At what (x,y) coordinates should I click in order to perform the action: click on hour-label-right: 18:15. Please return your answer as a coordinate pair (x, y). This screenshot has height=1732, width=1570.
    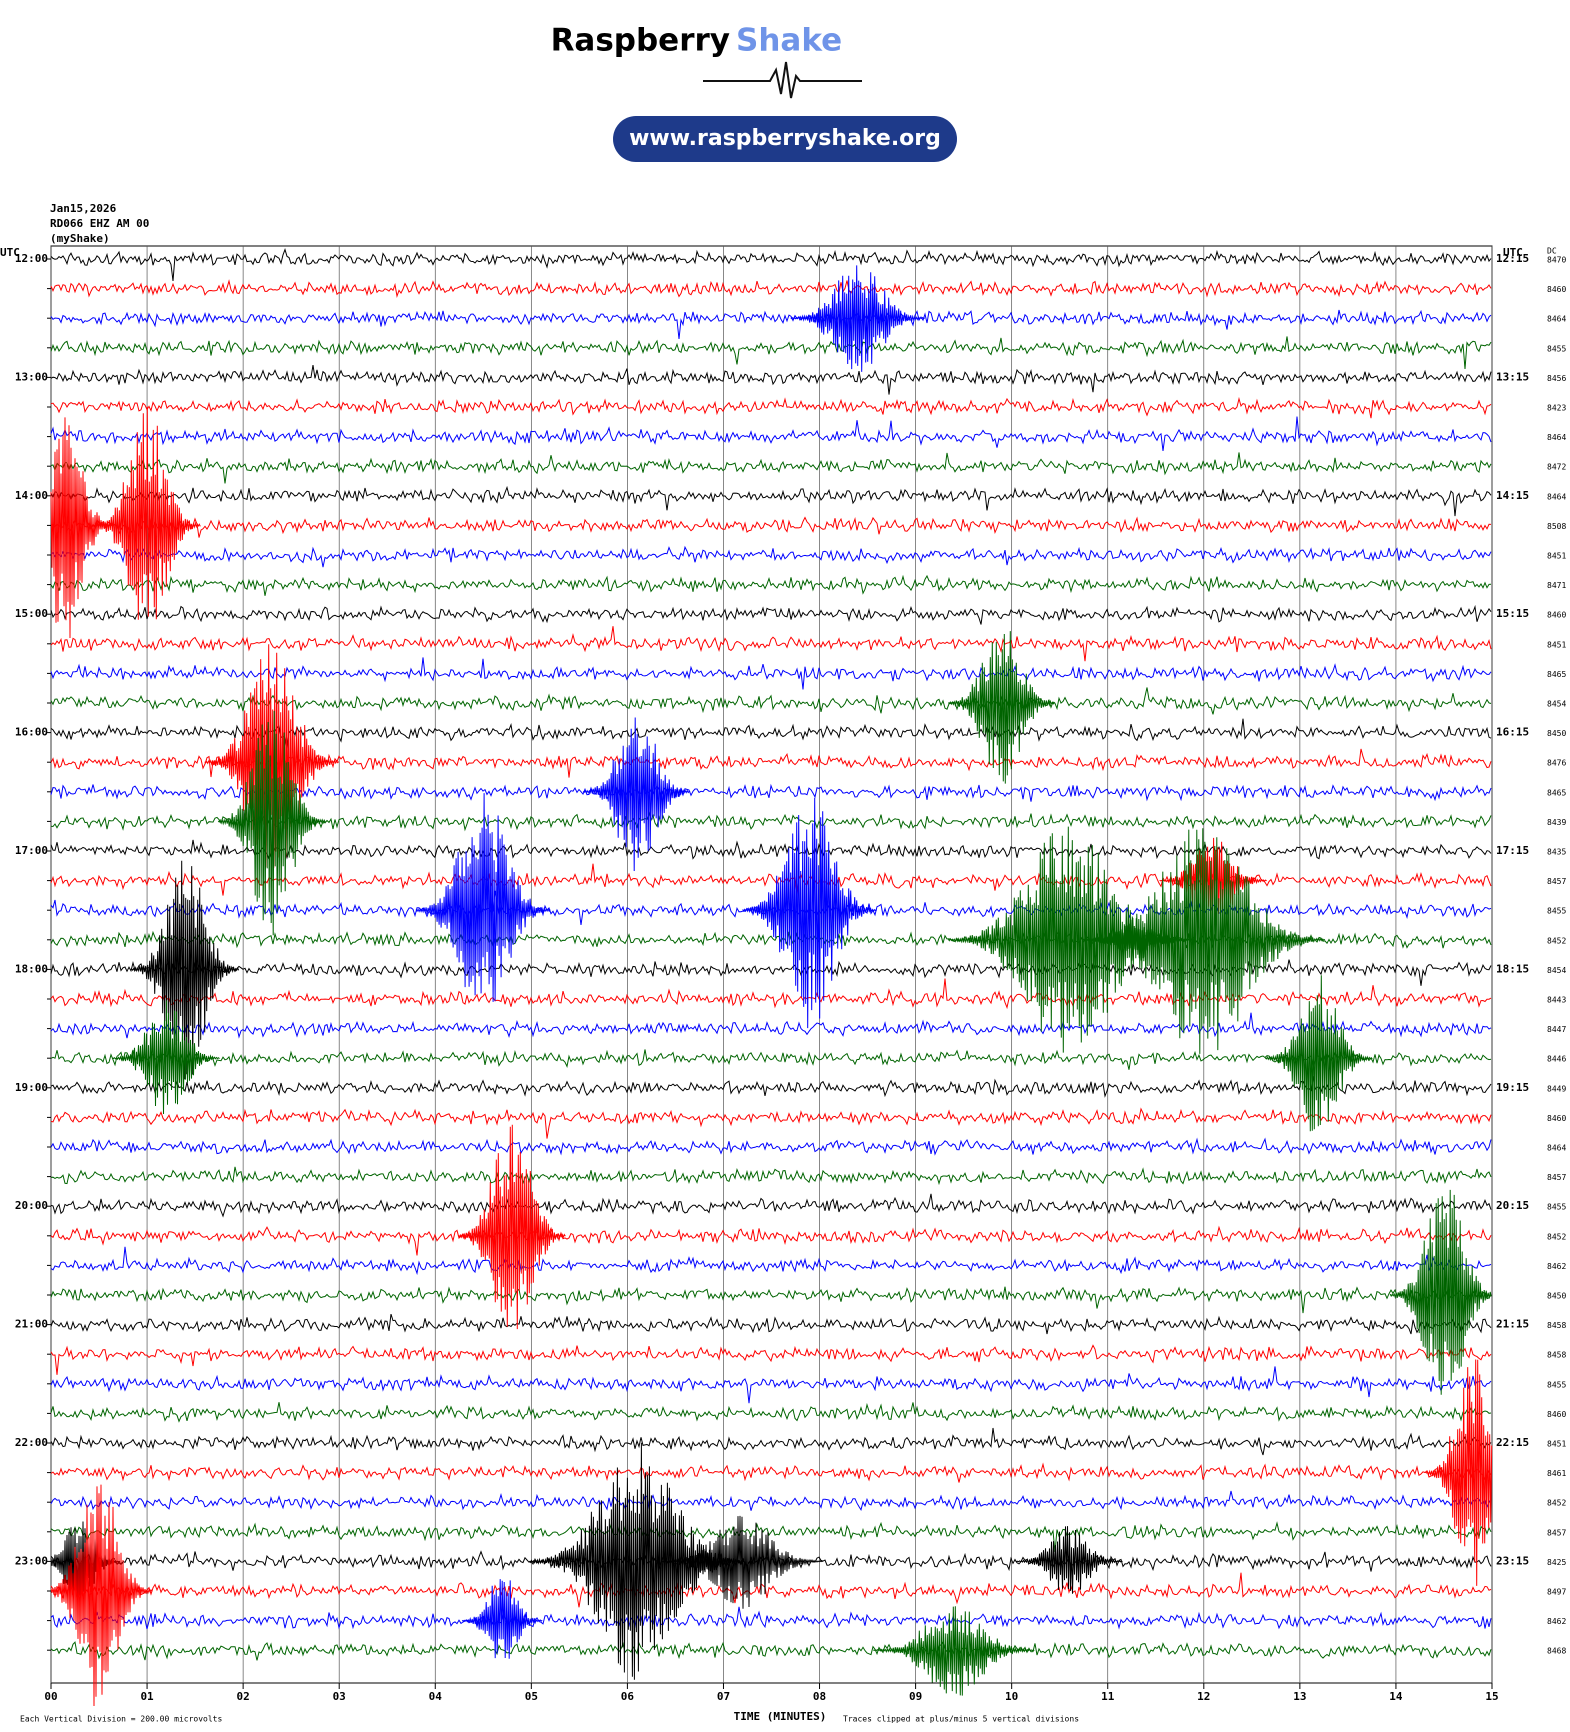
    Looking at the image, I should click on (1512, 968).